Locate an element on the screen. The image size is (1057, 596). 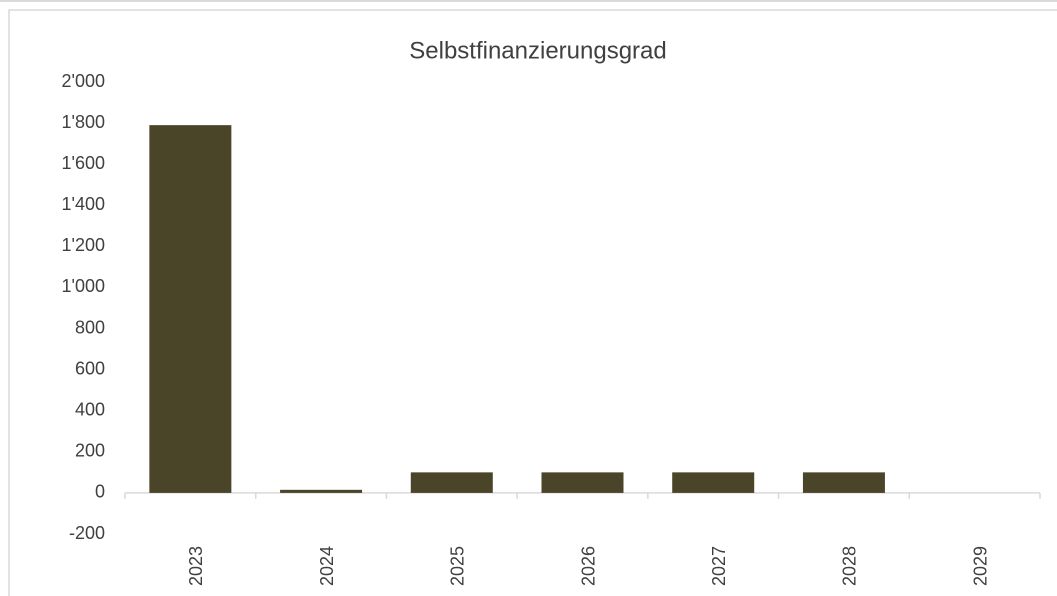
x-tick-label: 2026 is located at coordinates (588, 566).